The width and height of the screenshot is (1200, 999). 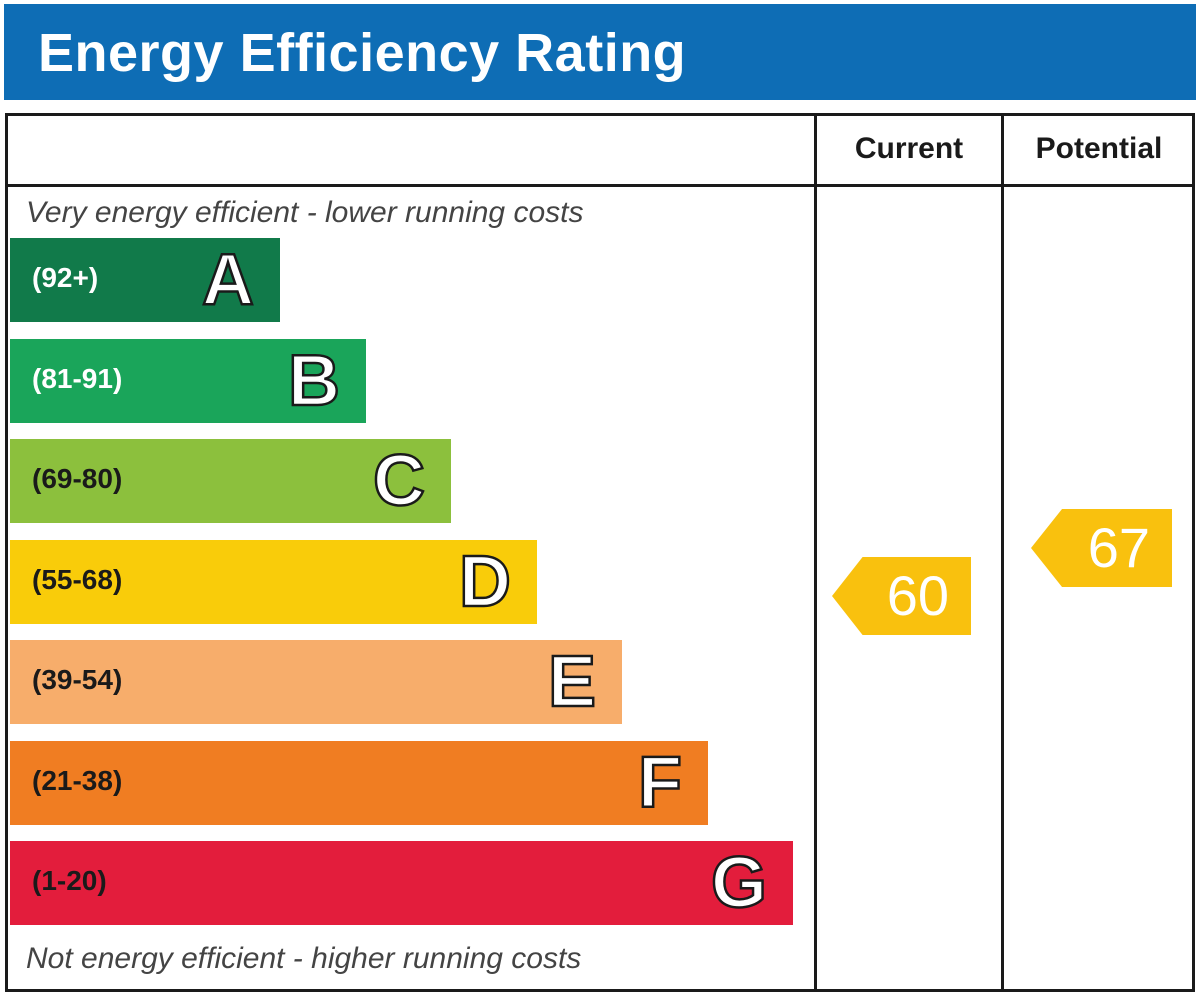 I want to click on column-divider-current, so click(x=815, y=552).